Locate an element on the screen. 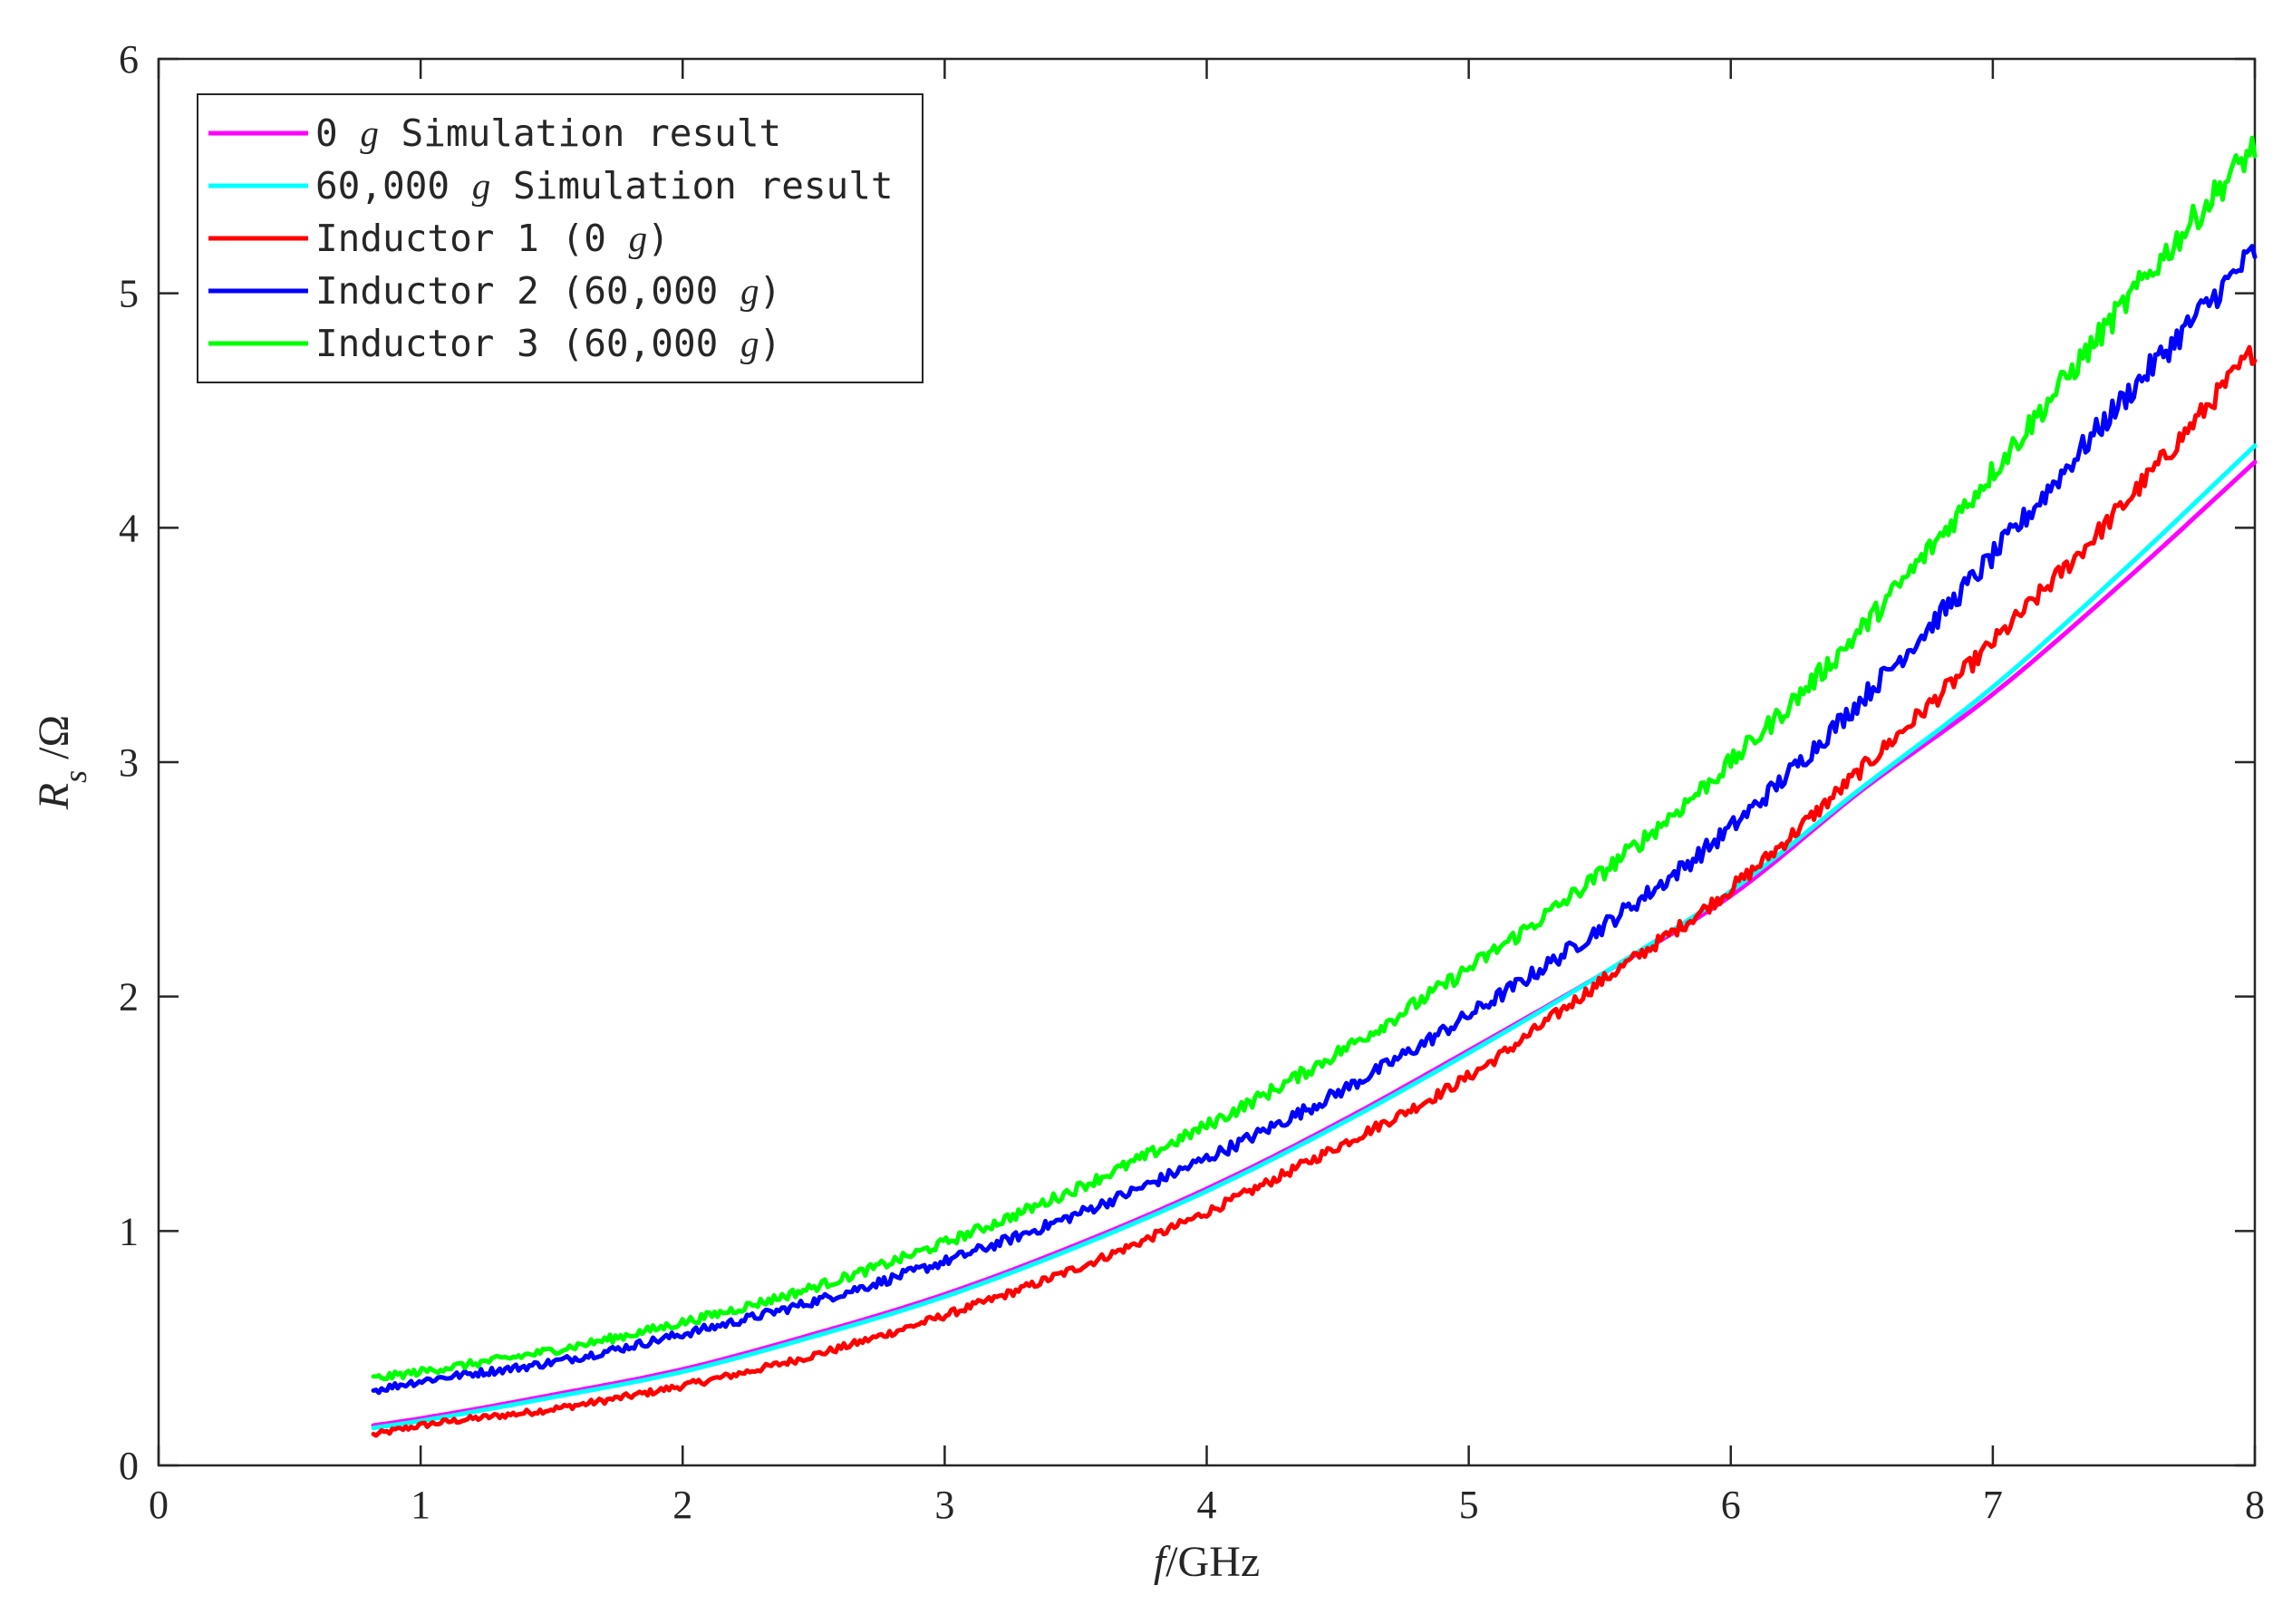 This screenshot has height=1624, width=2292. x-tick-label: 6 is located at coordinates (1731, 1505).